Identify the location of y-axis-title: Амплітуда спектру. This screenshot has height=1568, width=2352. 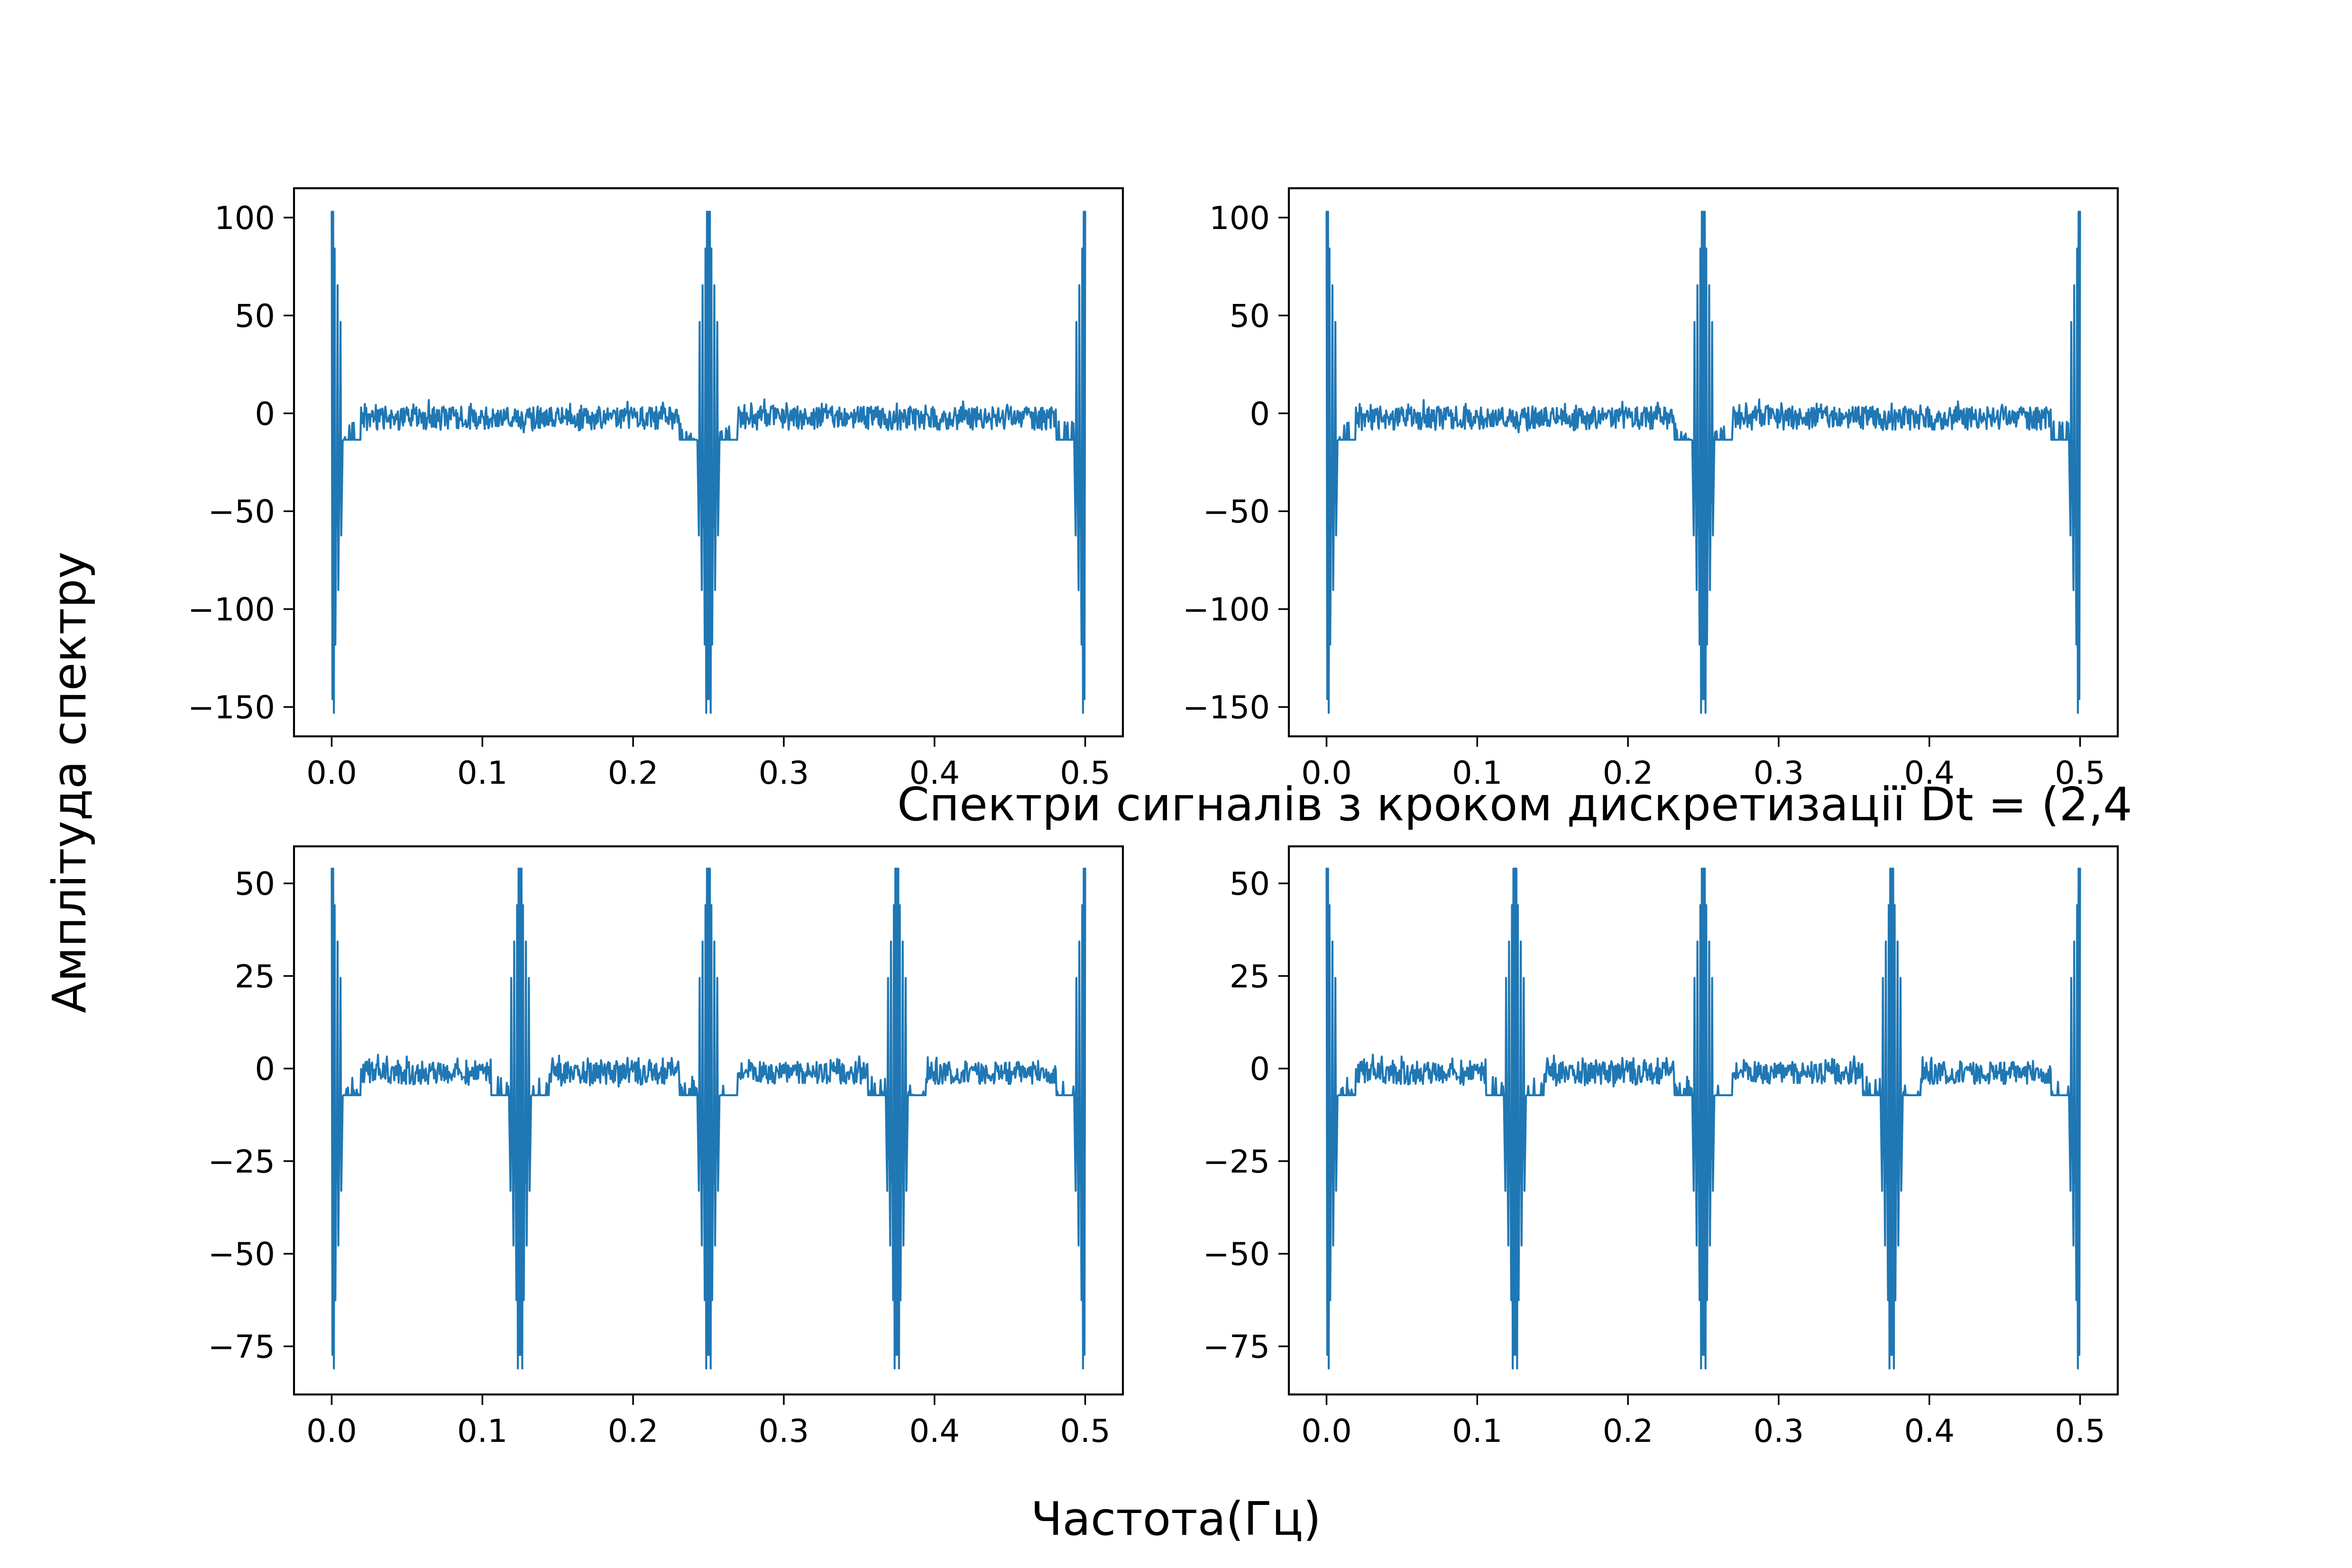
(69, 782).